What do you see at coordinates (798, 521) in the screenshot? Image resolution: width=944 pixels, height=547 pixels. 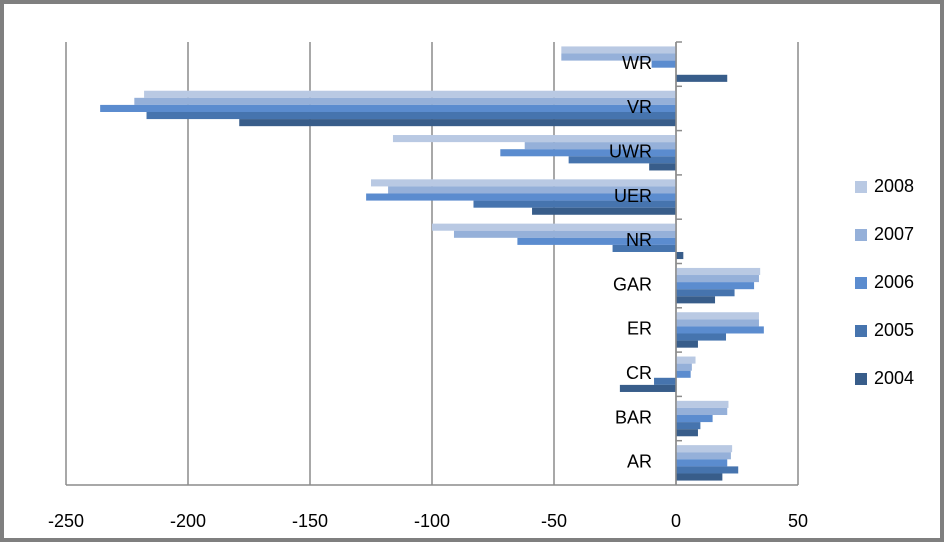 I see `x-tick-label: 50` at bounding box center [798, 521].